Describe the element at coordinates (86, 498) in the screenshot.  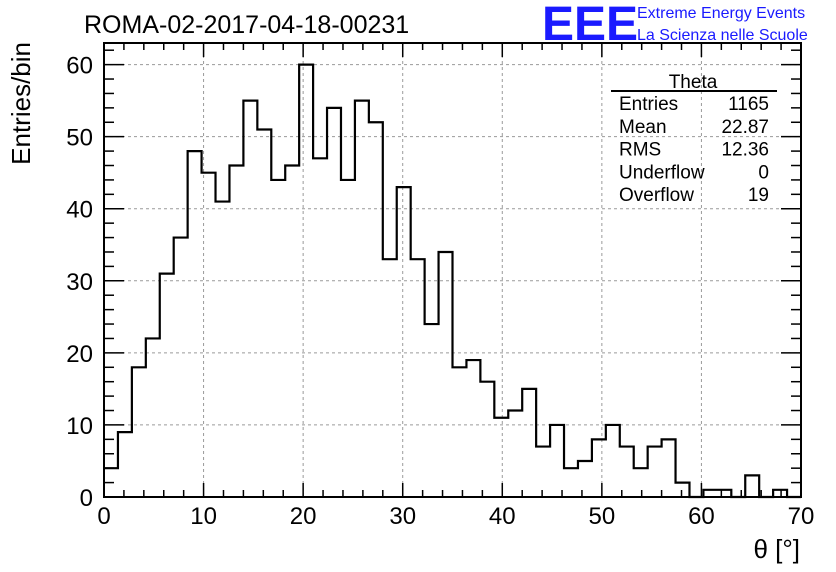
I see `y-tick-label: 0` at that location.